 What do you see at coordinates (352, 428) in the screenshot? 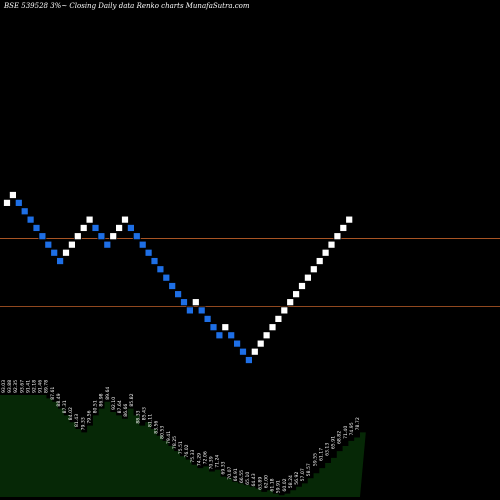
I see `price-label-58: 74.95` at bounding box center [352, 428].